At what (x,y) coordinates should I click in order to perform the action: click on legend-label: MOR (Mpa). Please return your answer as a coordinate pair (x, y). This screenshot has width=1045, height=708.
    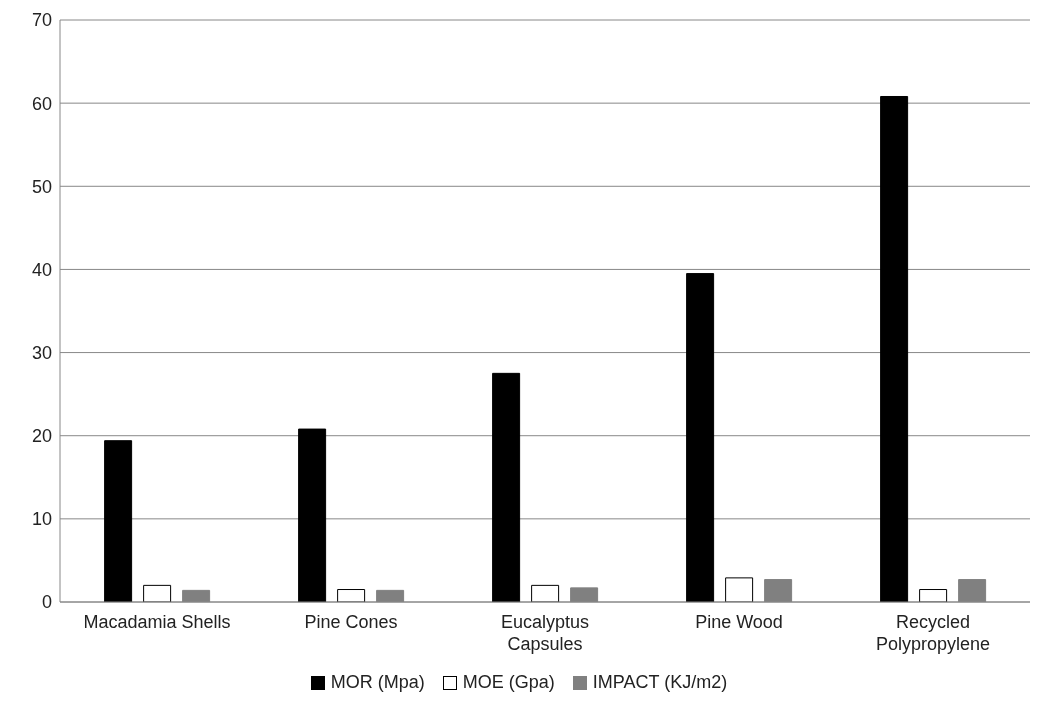
    Looking at the image, I should click on (377, 682).